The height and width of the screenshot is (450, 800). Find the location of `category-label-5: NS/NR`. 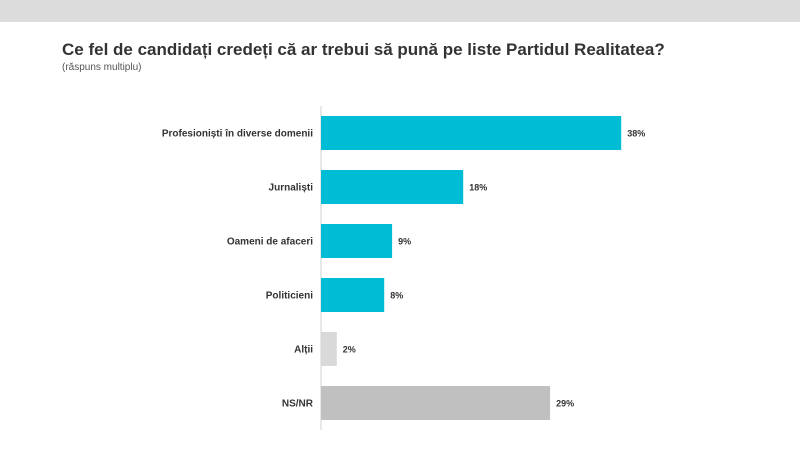

category-label-5: NS/NR is located at coordinates (298, 404).